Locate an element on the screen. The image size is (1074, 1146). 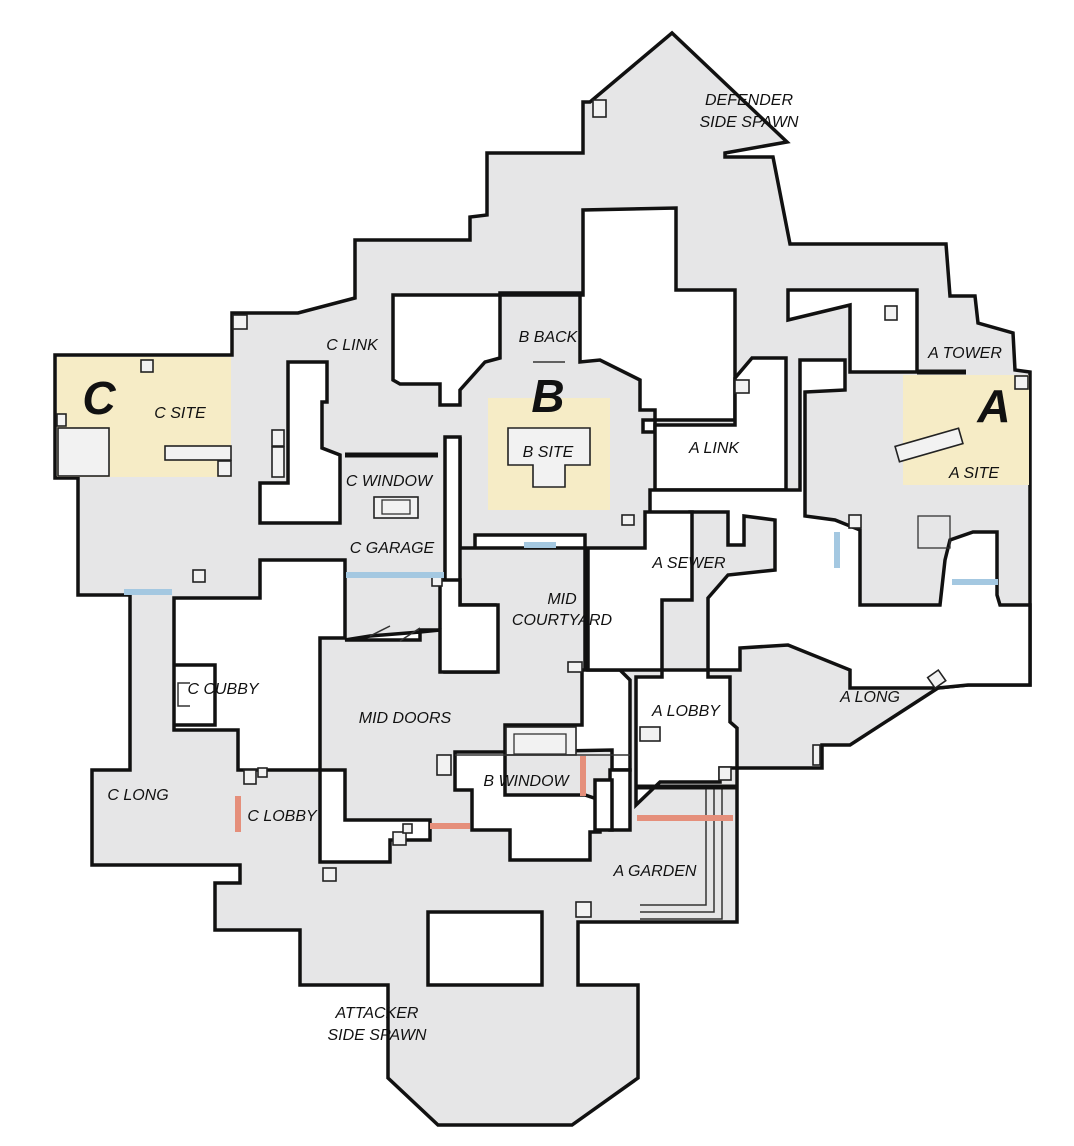
spawn-box-left is located at coordinates (329, 874).